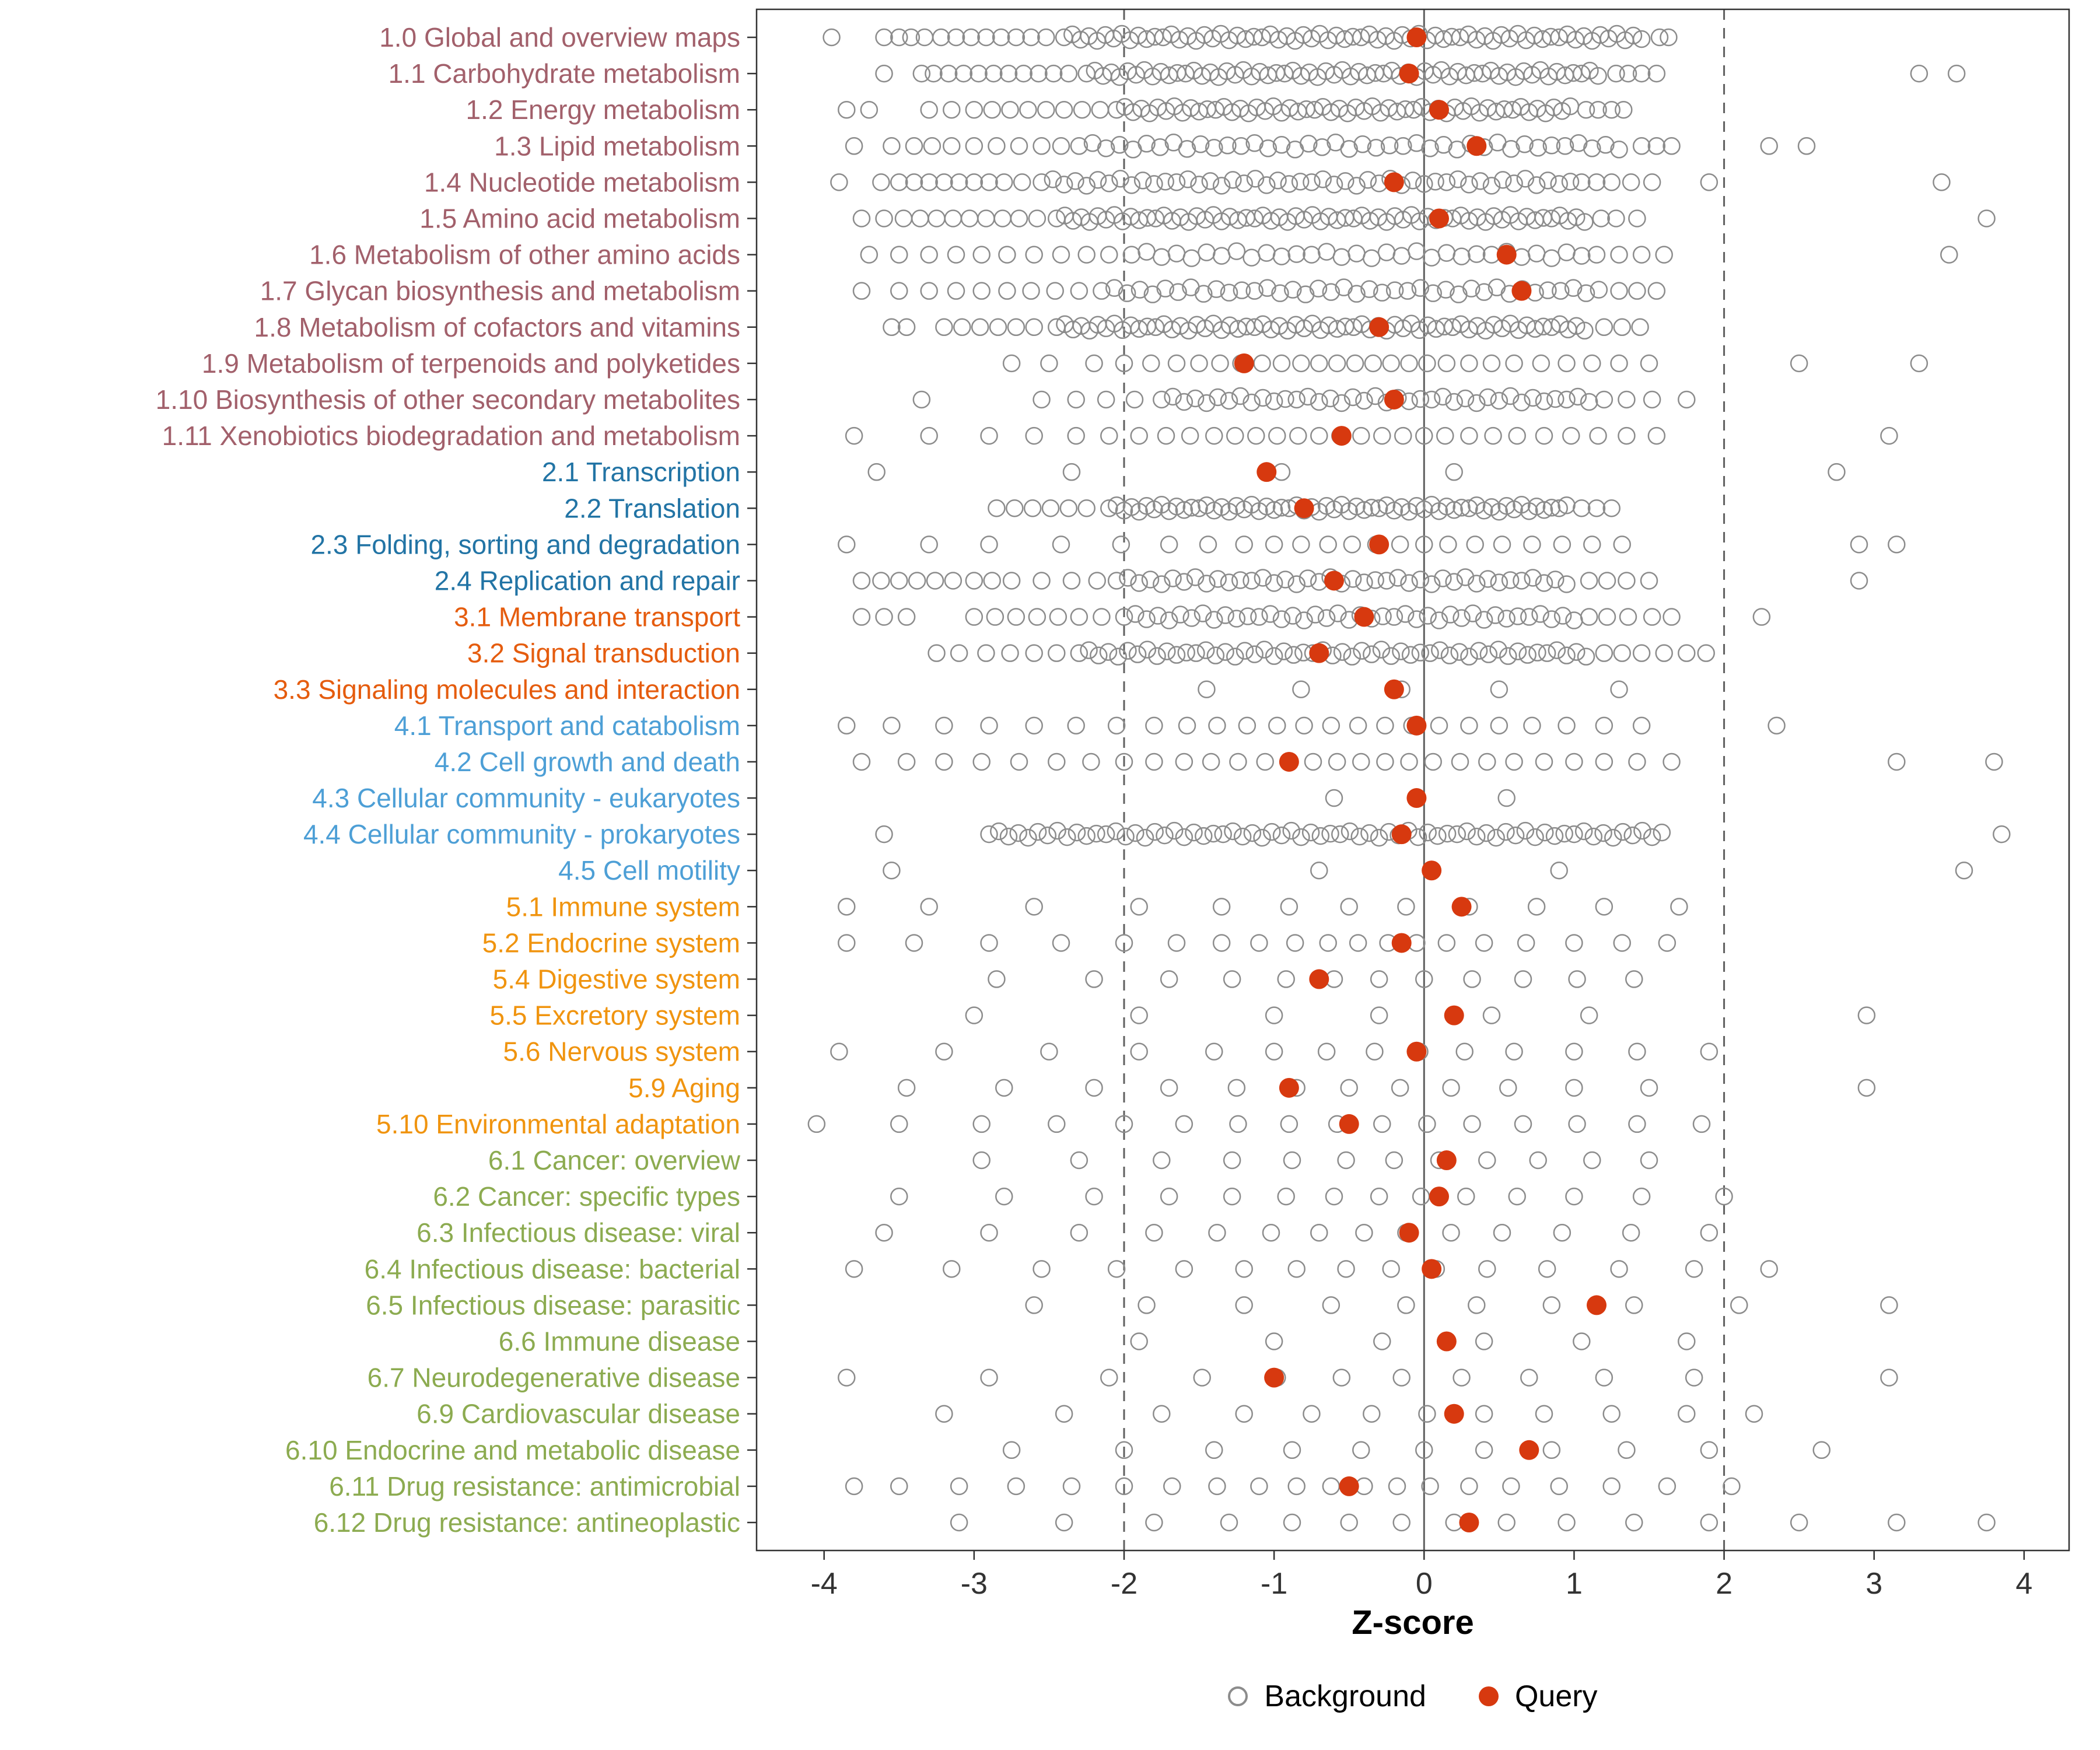 The height and width of the screenshot is (1750, 2100). What do you see at coordinates (512, 1450) in the screenshot?
I see `y-tick-label: 6.10 Endocrine and metabolic disease` at bounding box center [512, 1450].